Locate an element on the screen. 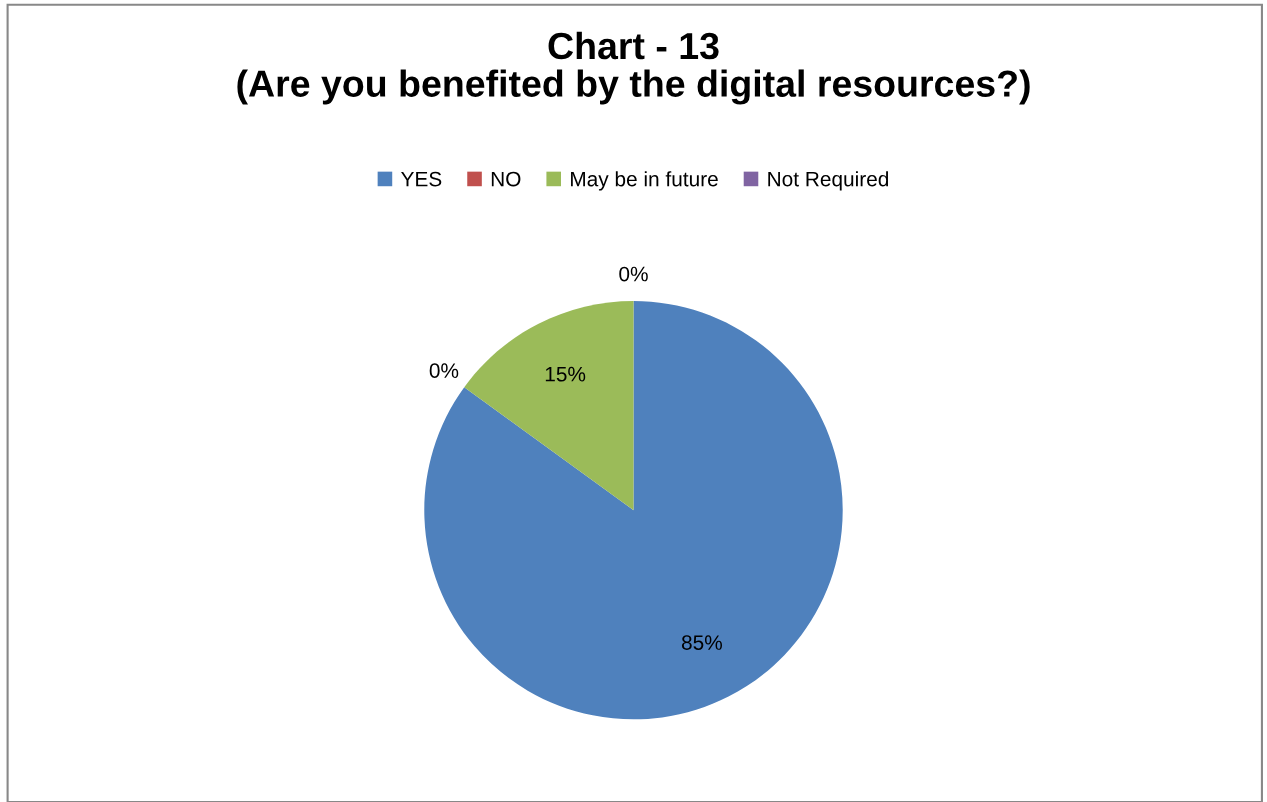 The width and height of the screenshot is (1267, 802). legend-label: NO is located at coordinates (506, 179).